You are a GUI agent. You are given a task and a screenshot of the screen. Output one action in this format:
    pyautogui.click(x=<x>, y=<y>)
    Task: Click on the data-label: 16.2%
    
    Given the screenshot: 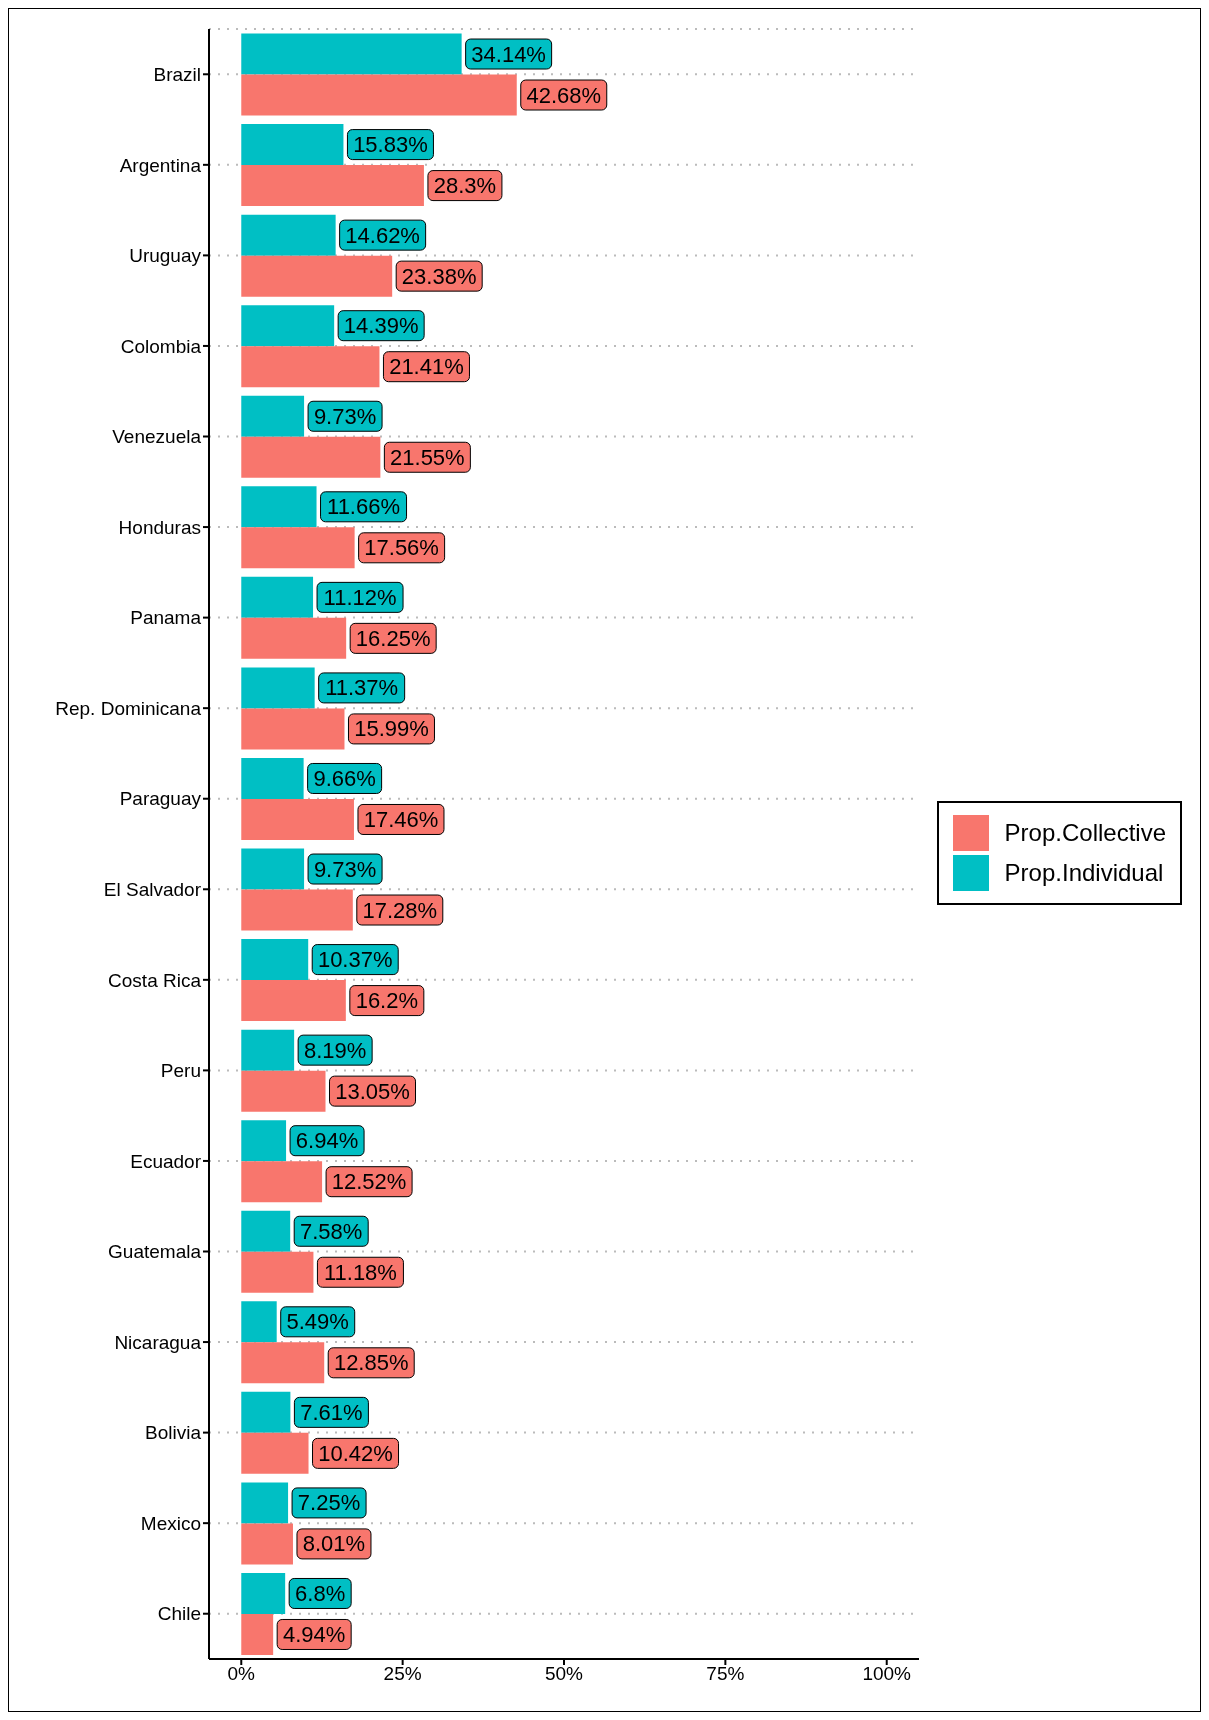 What is the action you would take?
    pyautogui.click(x=387, y=1001)
    